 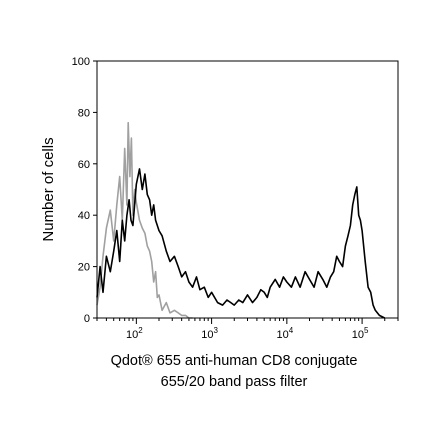 What do you see at coordinates (234, 361) in the screenshot?
I see `x-axis-label: Qdot® 655 anti-human CD8 conjugate` at bounding box center [234, 361].